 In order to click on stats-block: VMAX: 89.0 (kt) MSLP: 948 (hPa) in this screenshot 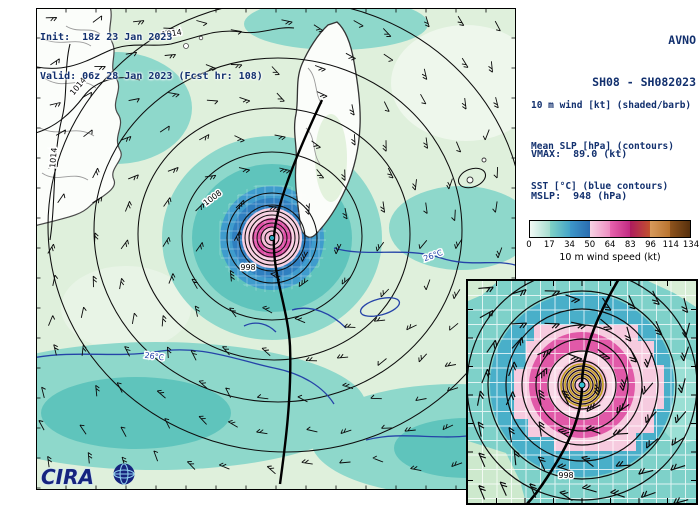, I will do `click(579, 176)`.